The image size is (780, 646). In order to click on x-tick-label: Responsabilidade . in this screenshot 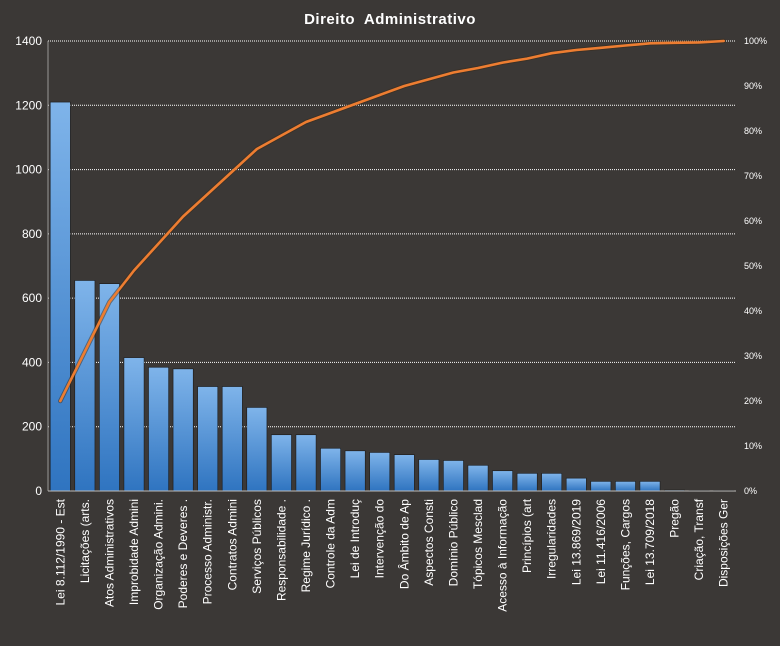, I will do `click(281, 550)`.